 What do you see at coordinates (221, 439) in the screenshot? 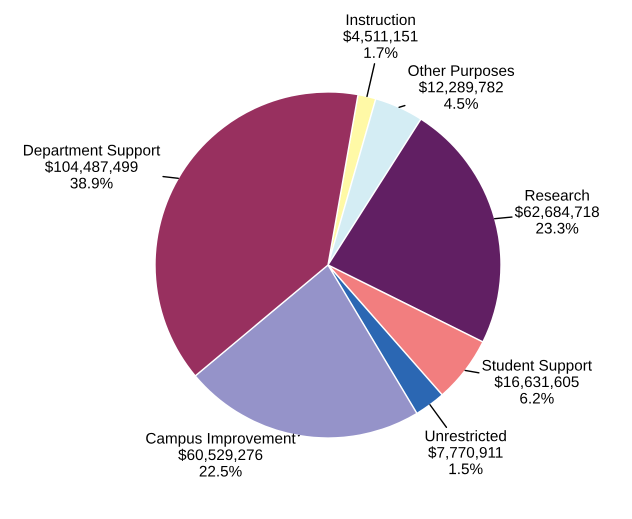
I see `slice-label: Campus Improvement` at bounding box center [221, 439].